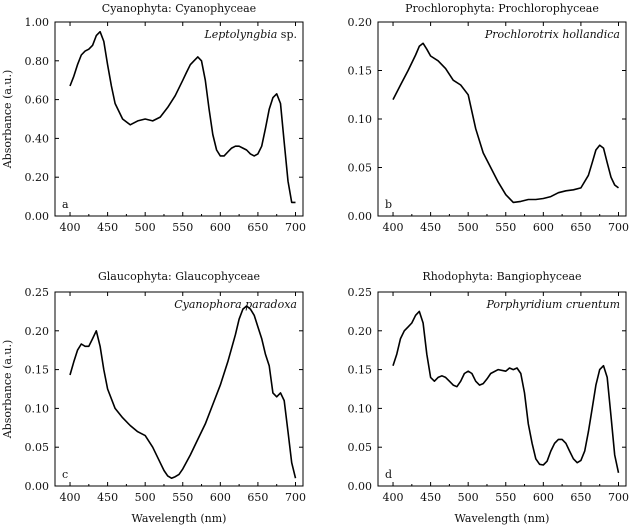  Describe the element at coordinates (501, 276) in the screenshot. I see `panel-title: Rhodophyta: Bangiophyceae` at that location.